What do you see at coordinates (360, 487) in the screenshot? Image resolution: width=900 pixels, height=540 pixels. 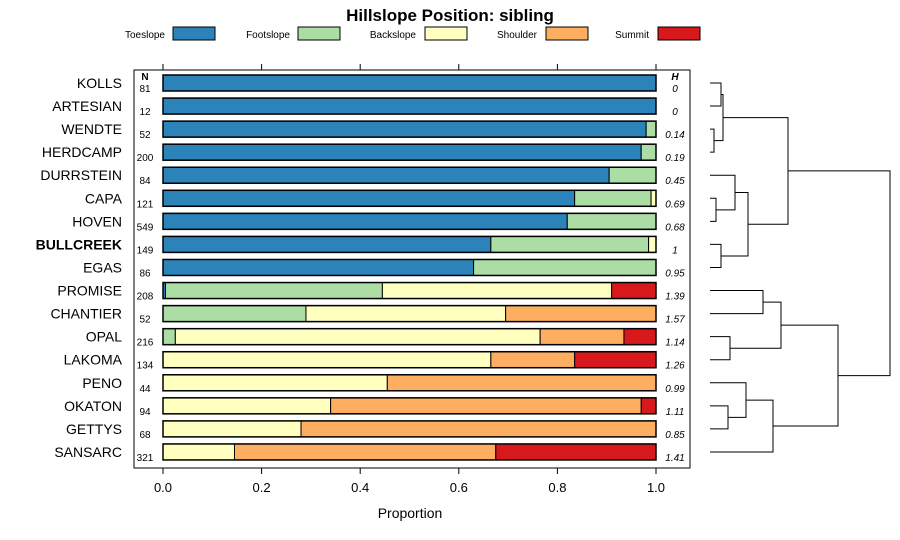 I see `x-tick-label: 0.4` at bounding box center [360, 487].